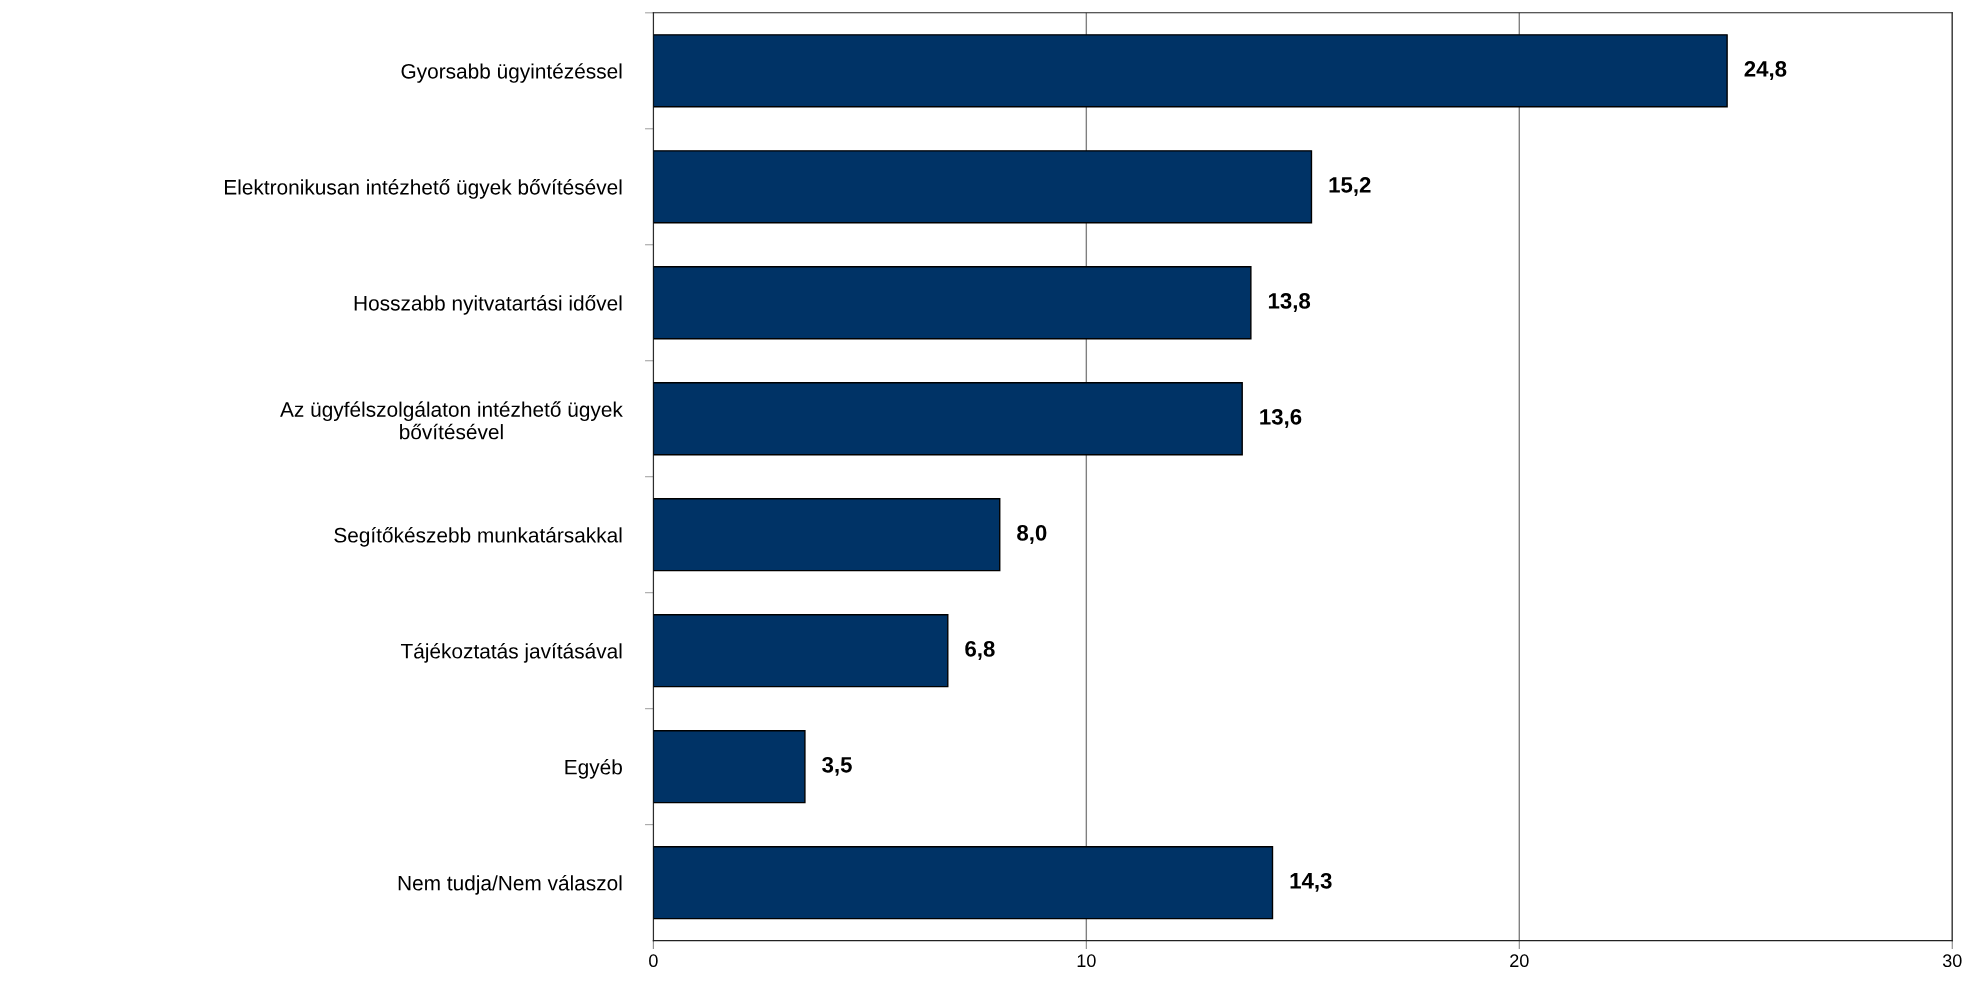 The width and height of the screenshot is (1968, 986). I want to click on y-tick-label: Segítőkészebb munkatársakkal, so click(478, 537).